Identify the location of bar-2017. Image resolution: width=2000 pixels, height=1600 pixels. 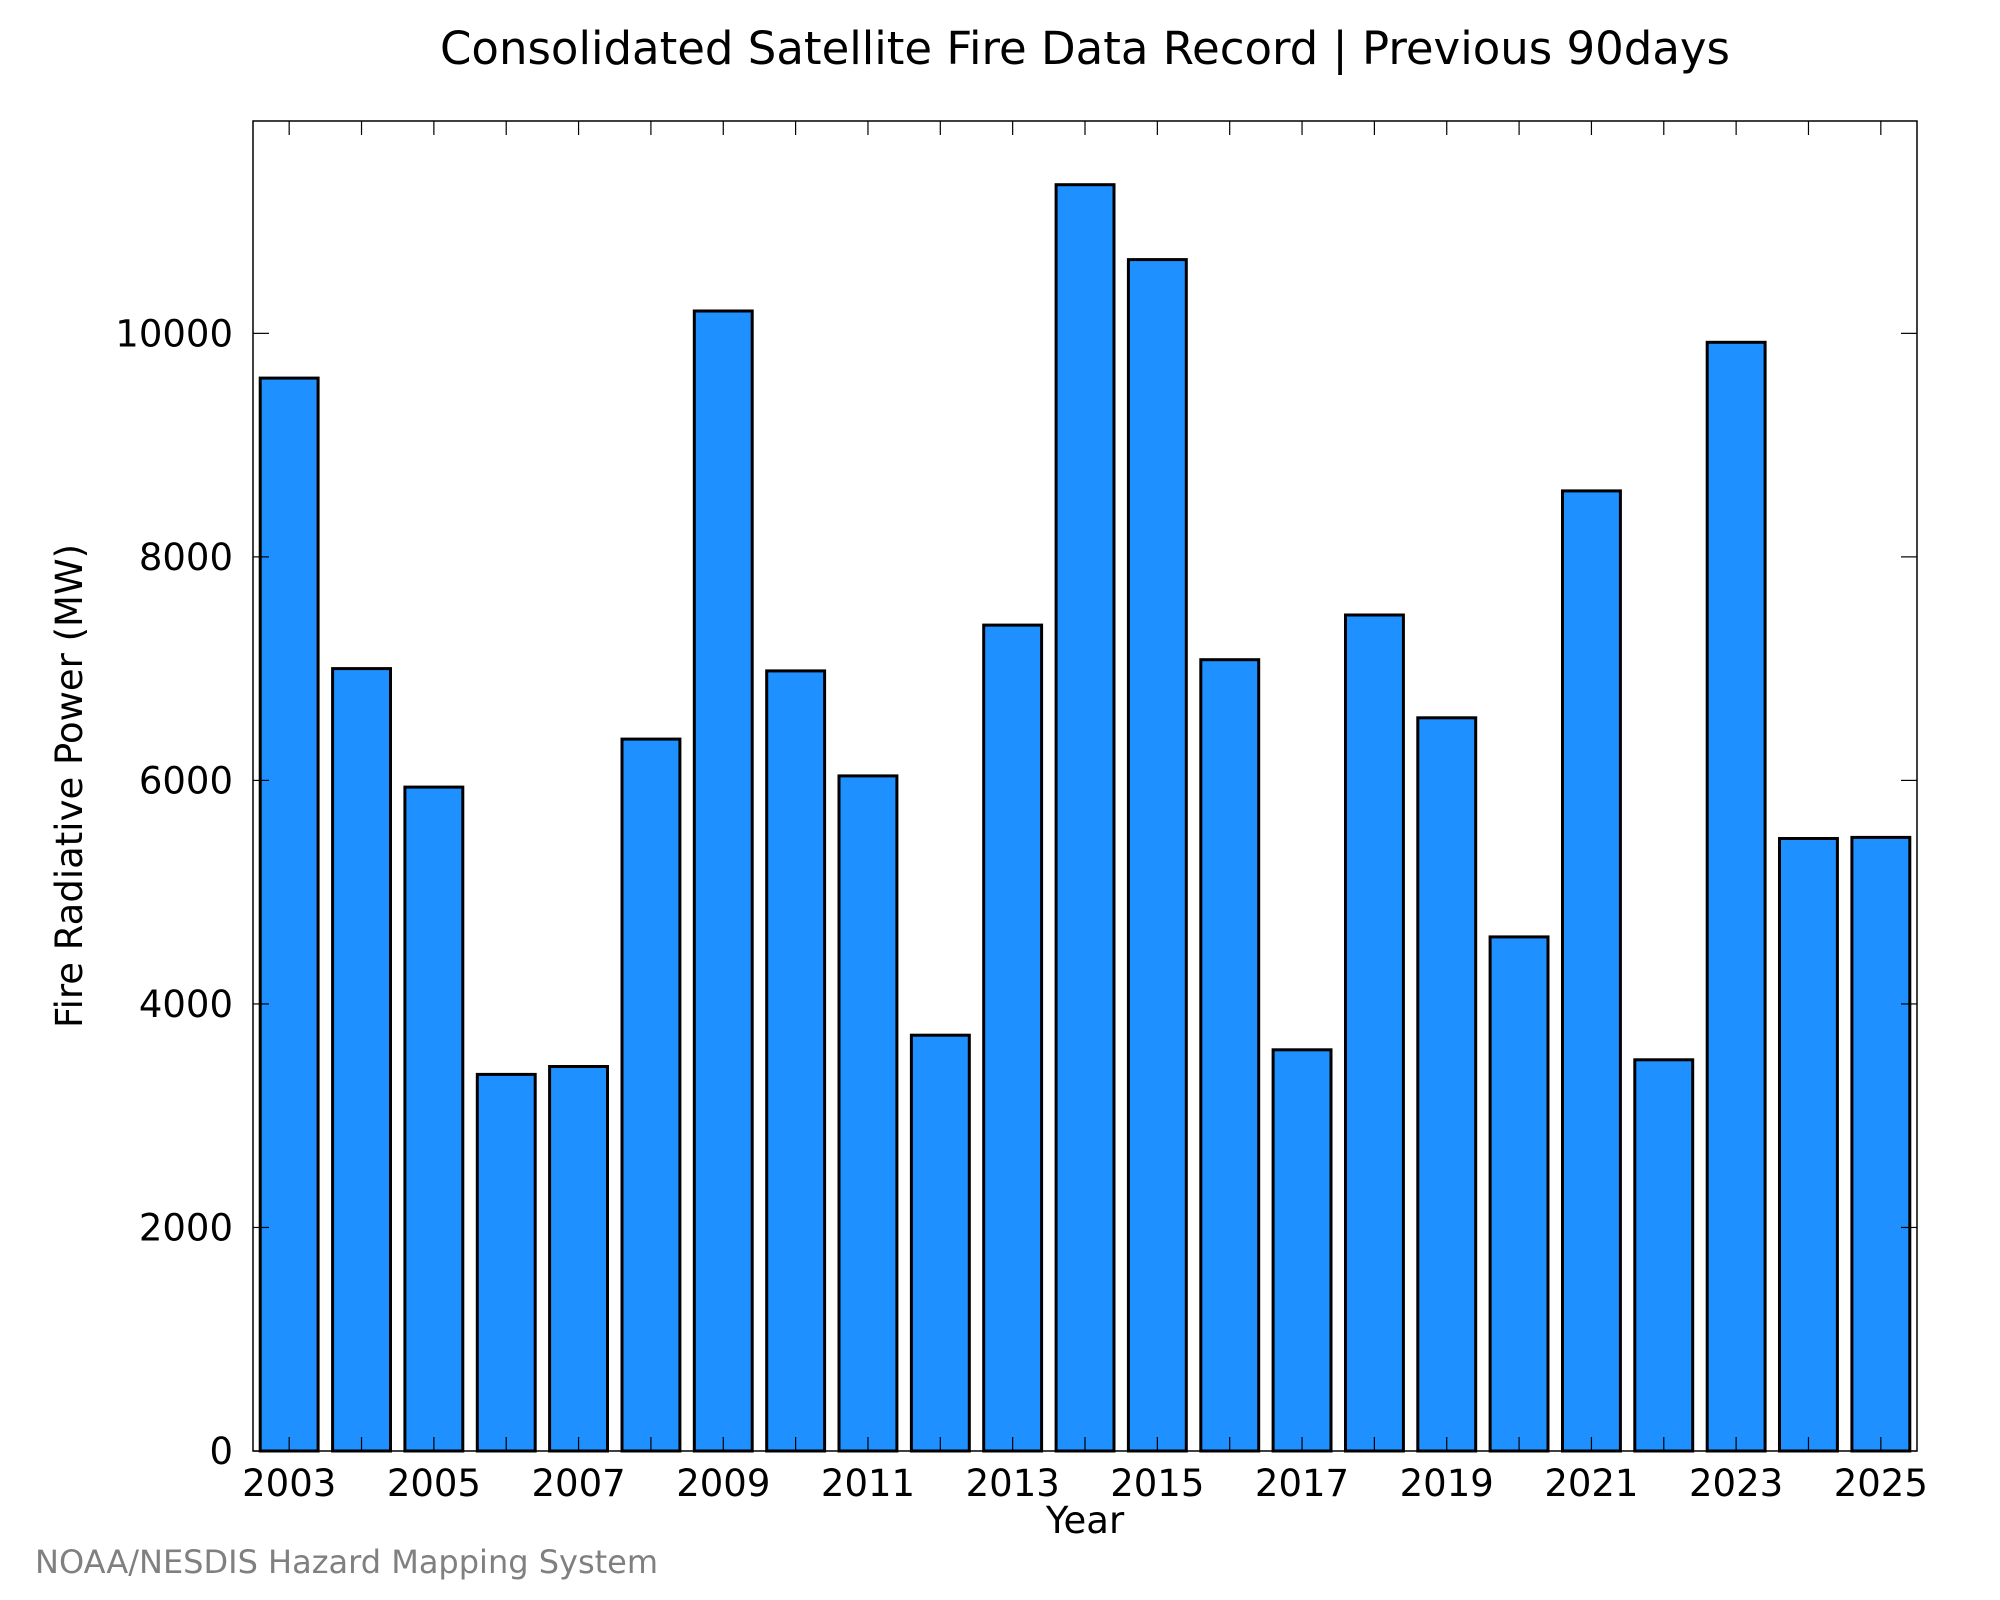
(1302, 1250).